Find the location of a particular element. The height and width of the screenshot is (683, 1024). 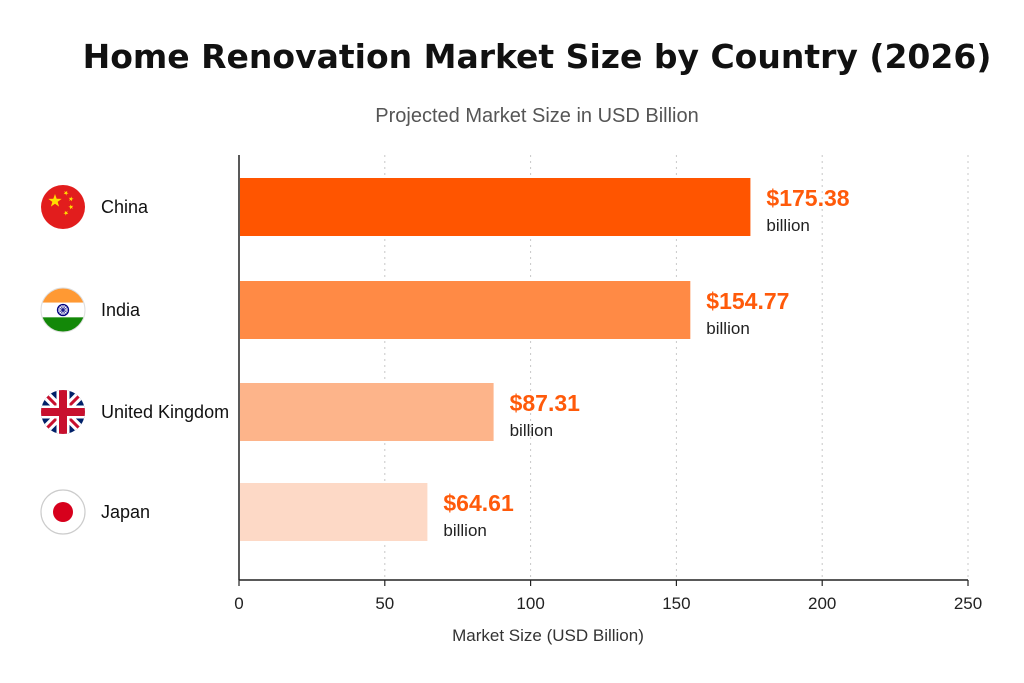

x-tick-label: 250 is located at coordinates (968, 603).